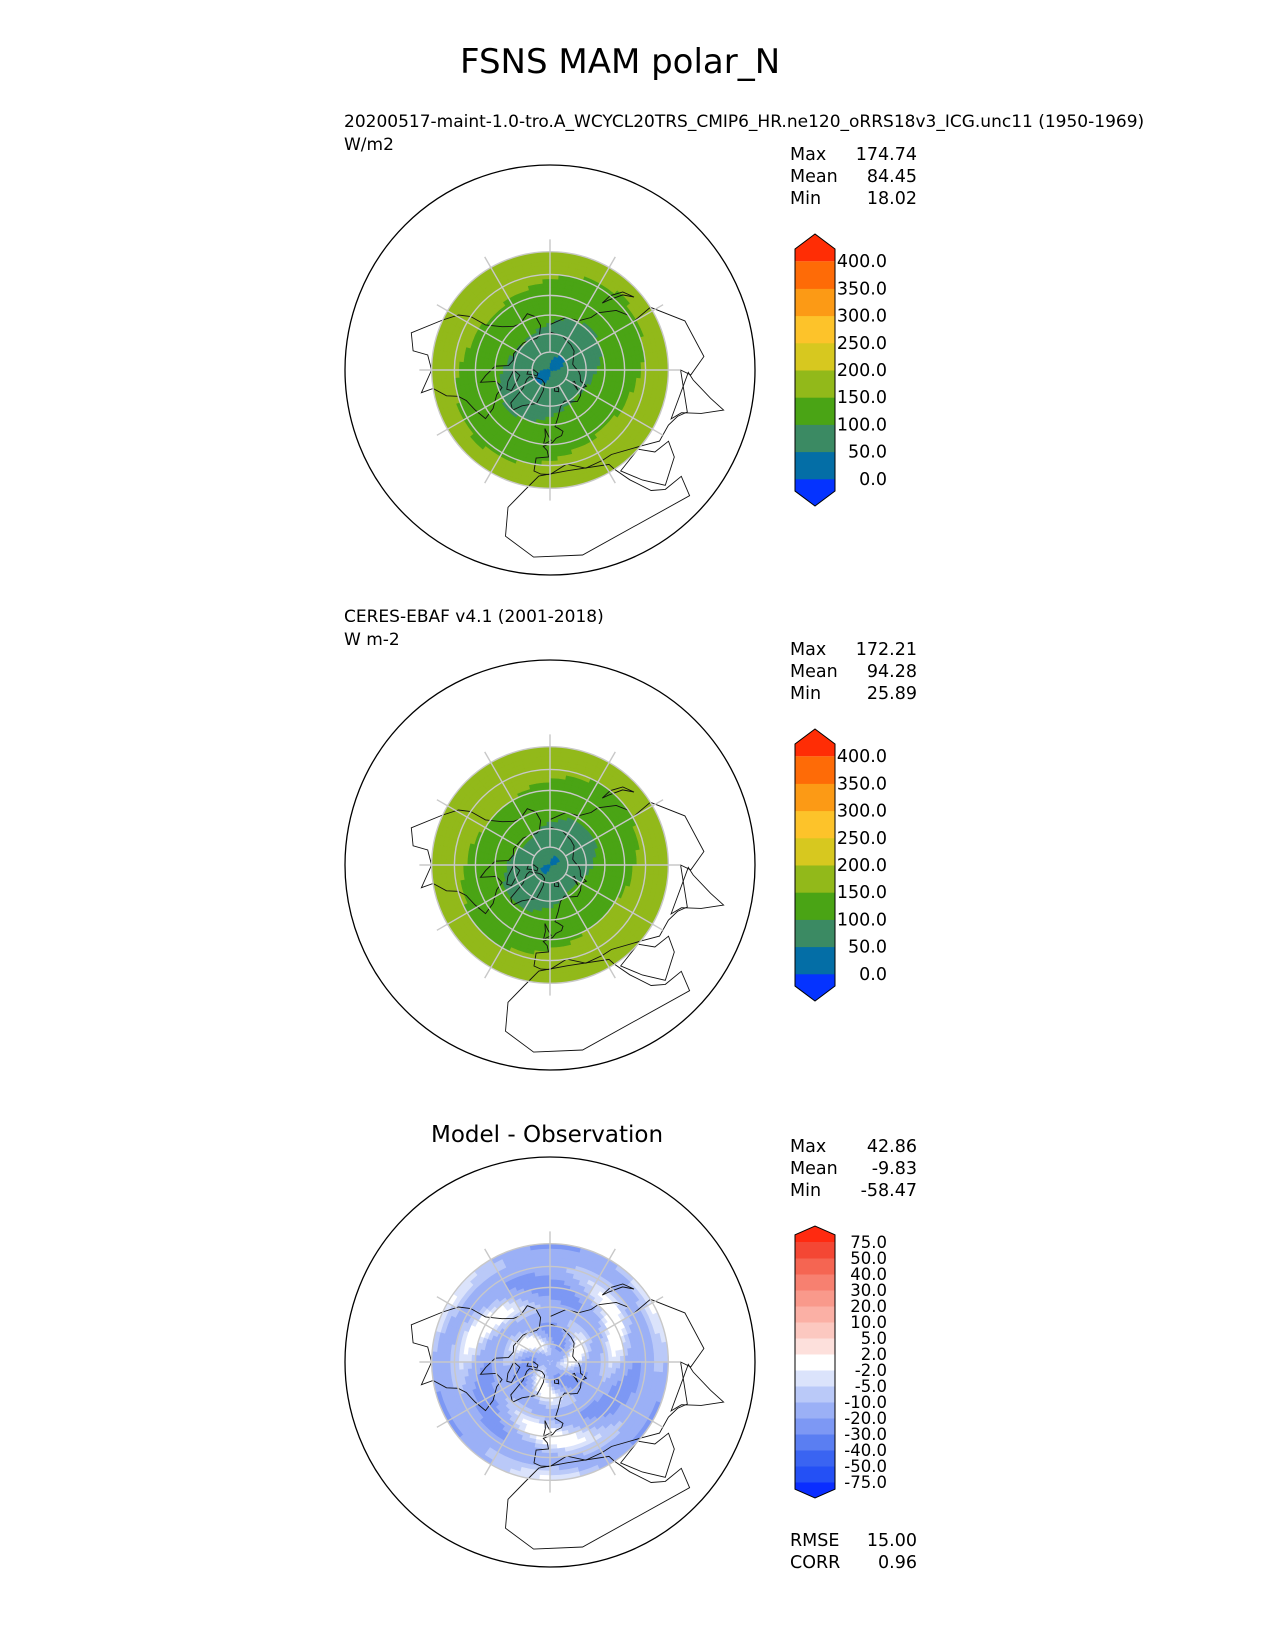  I want to click on map1-field, so click(567, 893).